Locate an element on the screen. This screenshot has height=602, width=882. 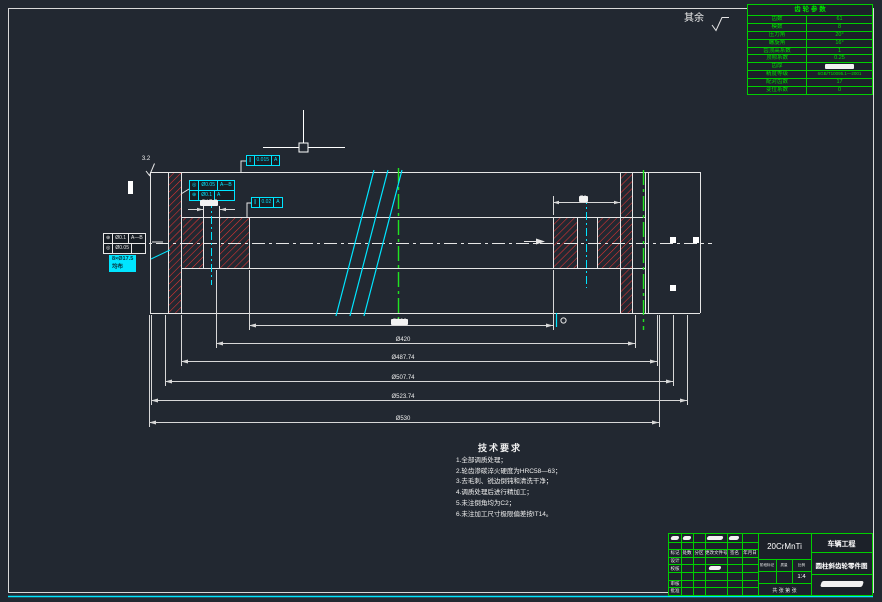
param-value-selected is located at coordinates (839, 67).